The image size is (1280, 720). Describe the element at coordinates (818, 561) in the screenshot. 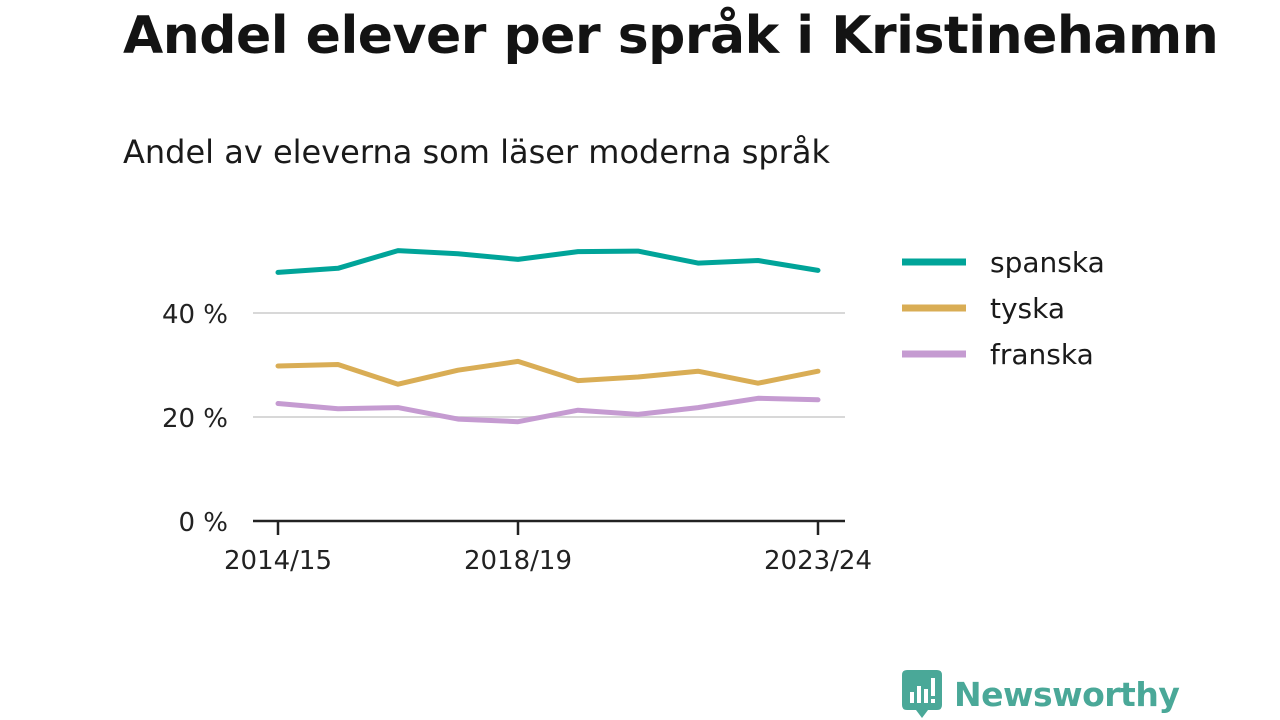

I see `x-tick-label: 2023/24` at that location.